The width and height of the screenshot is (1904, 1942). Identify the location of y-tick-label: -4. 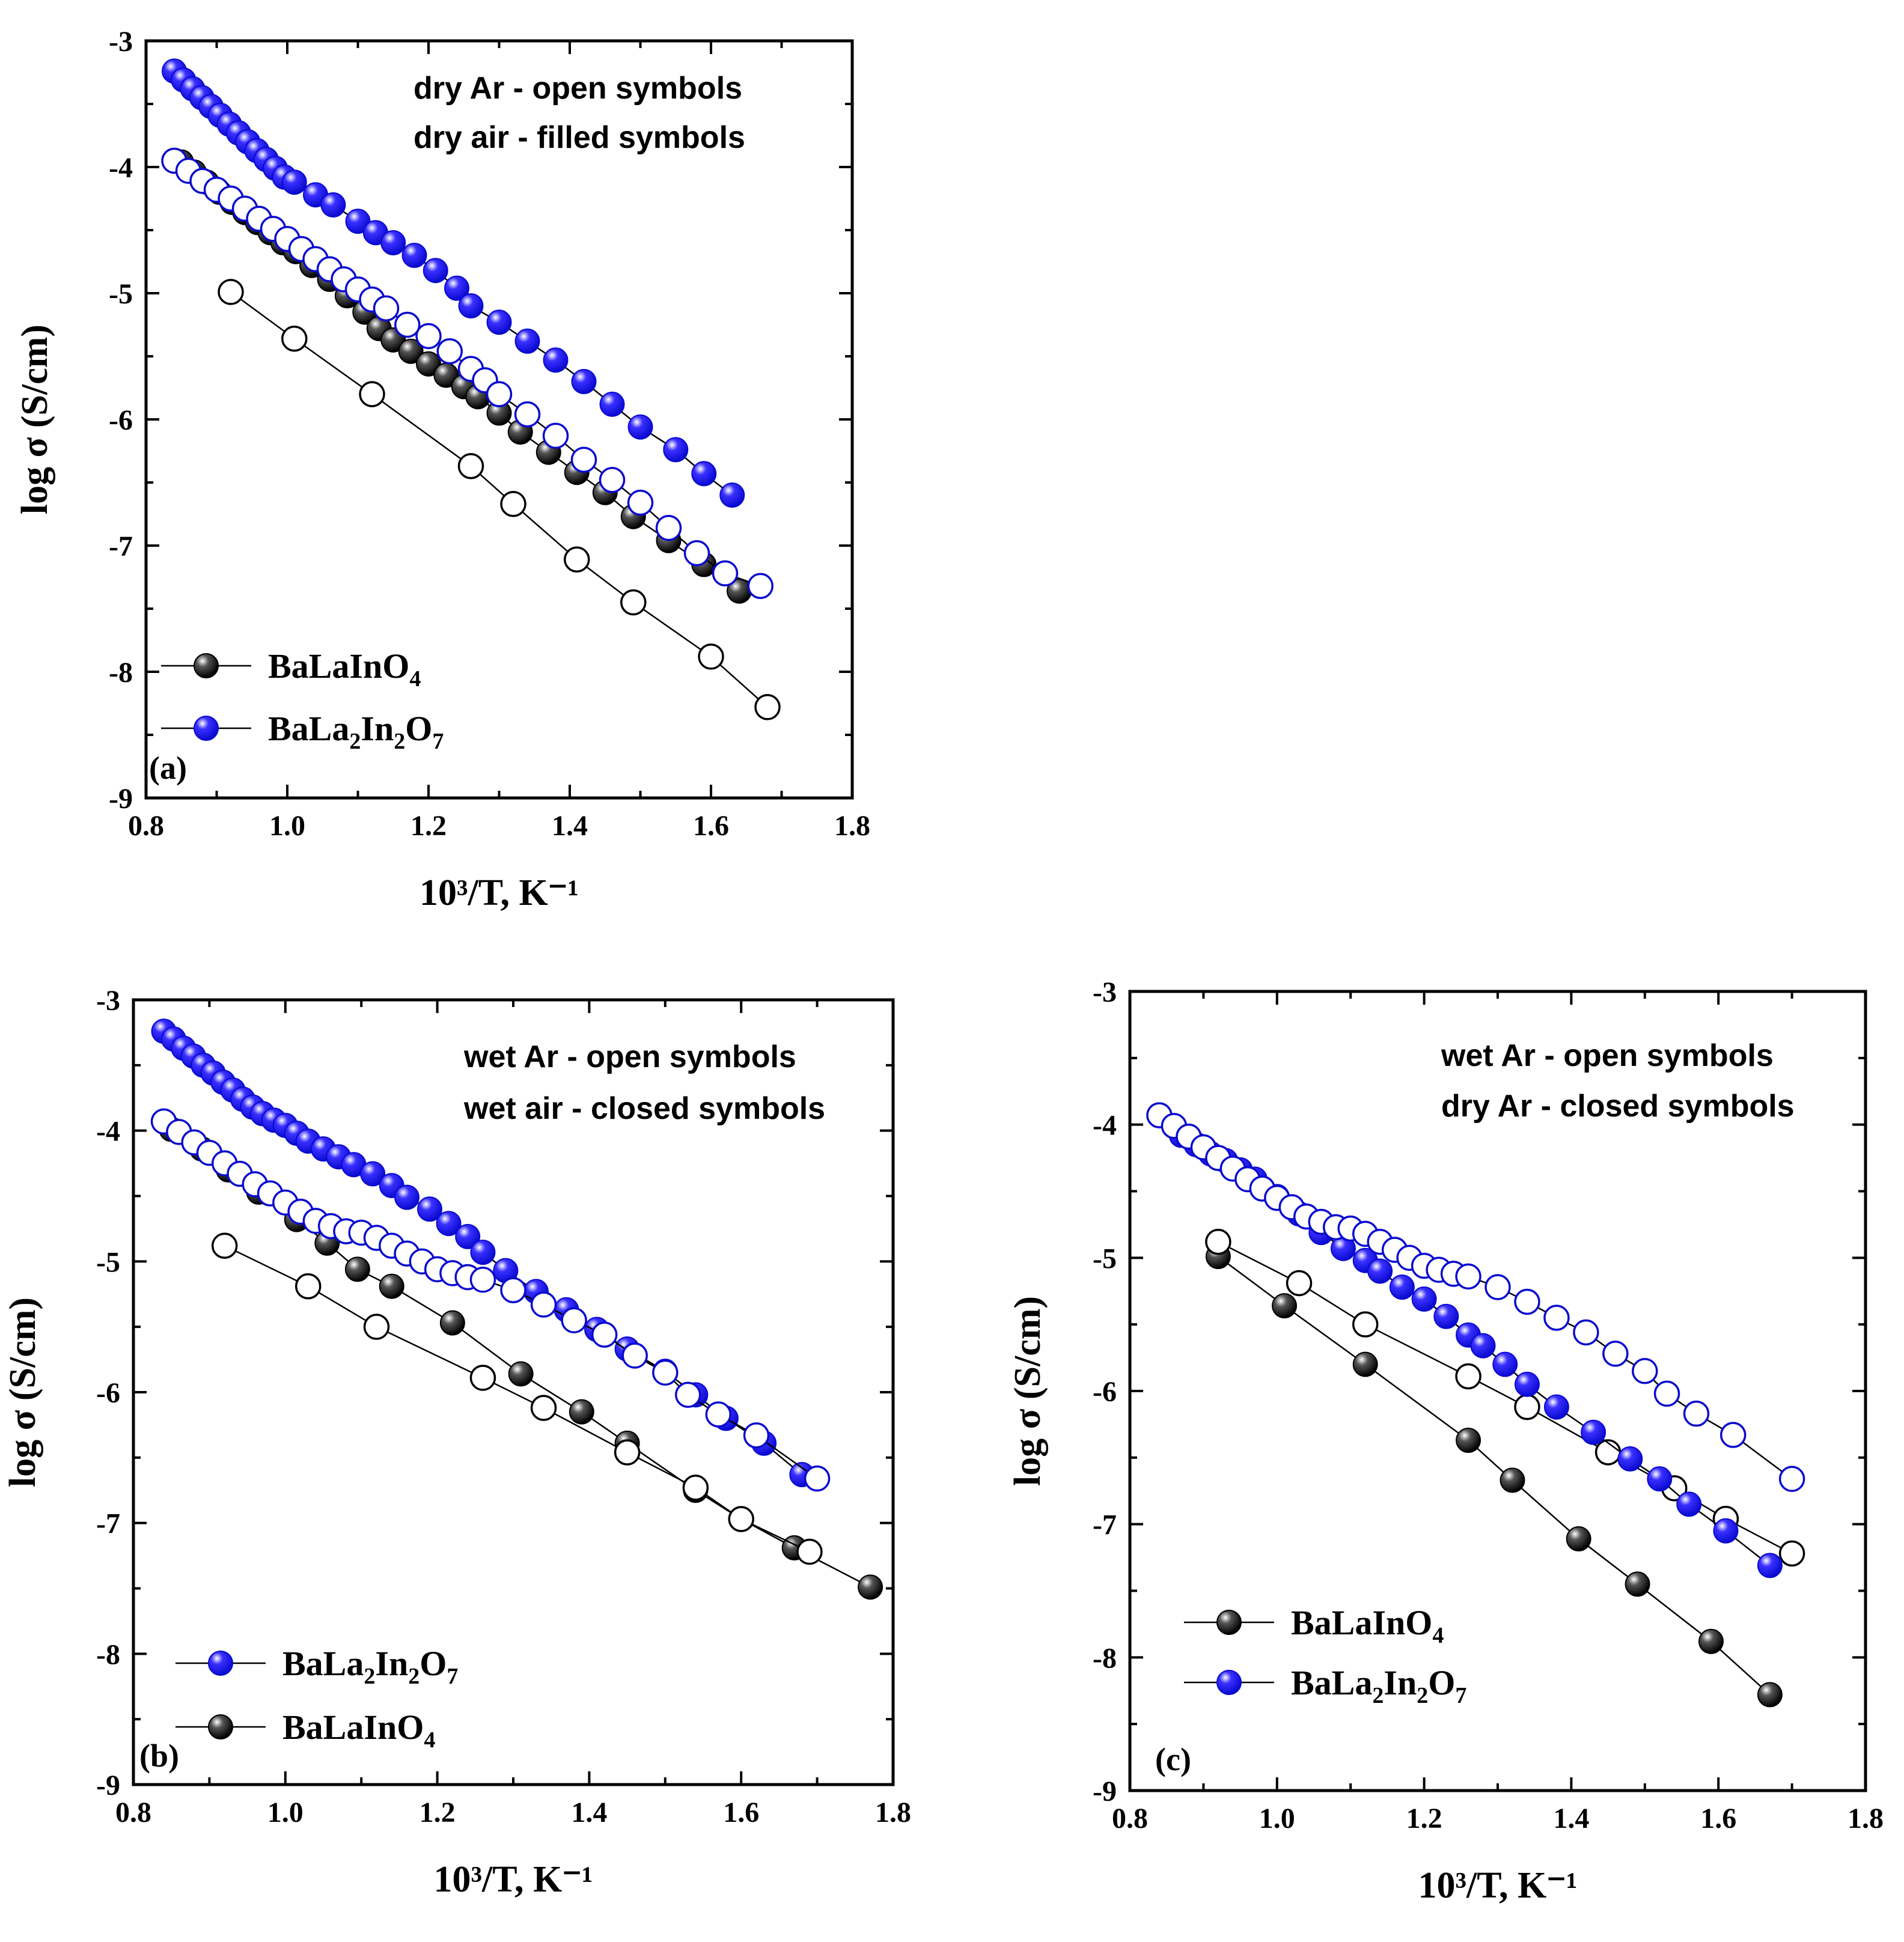
(1105, 1126).